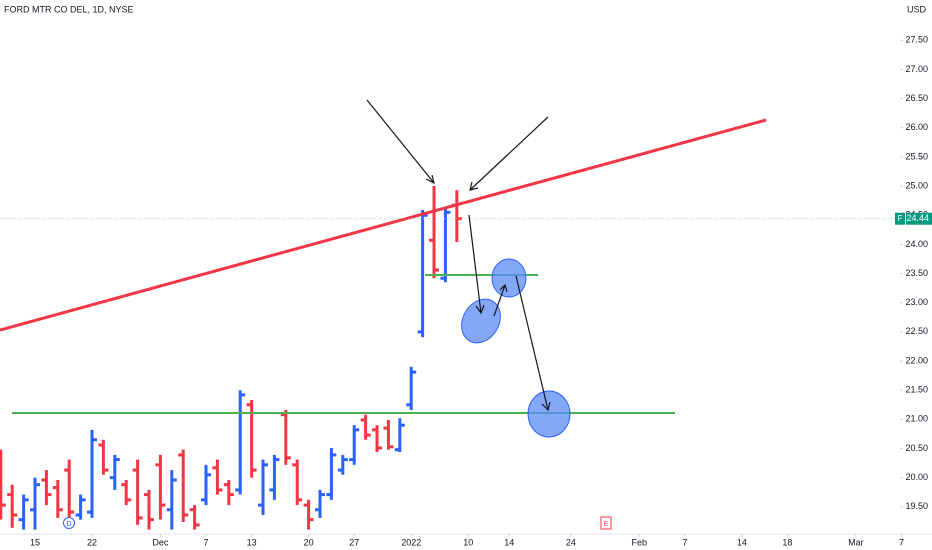 The width and height of the screenshot is (932, 550). I want to click on y-tick-label: 22.00, so click(916, 360).